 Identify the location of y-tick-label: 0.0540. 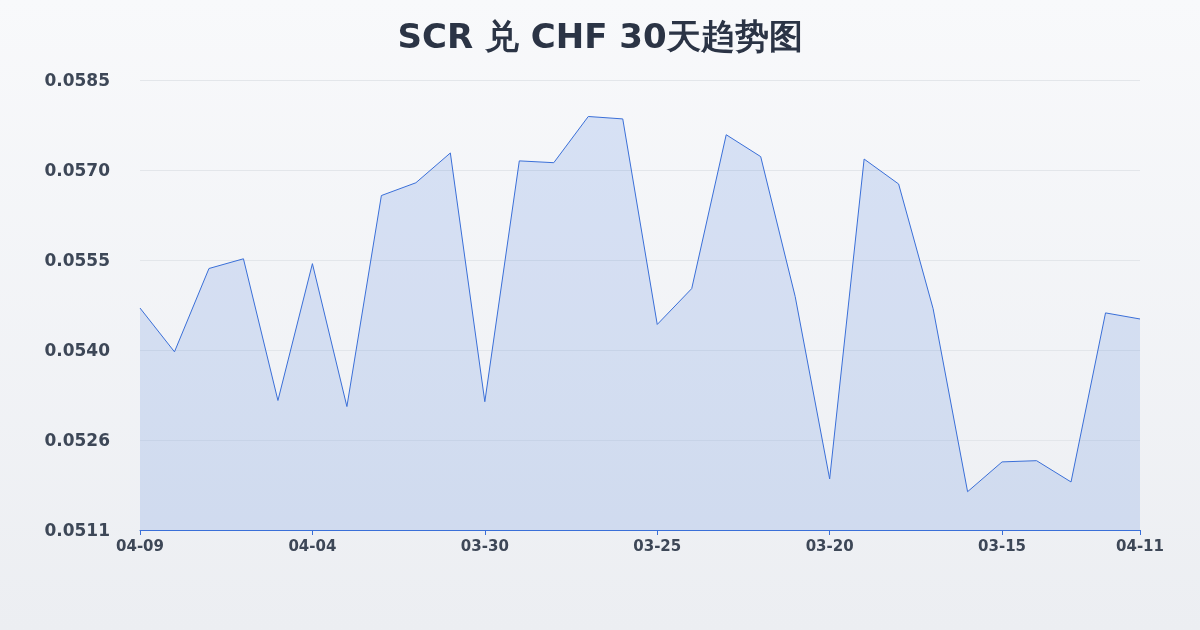
(77, 350).